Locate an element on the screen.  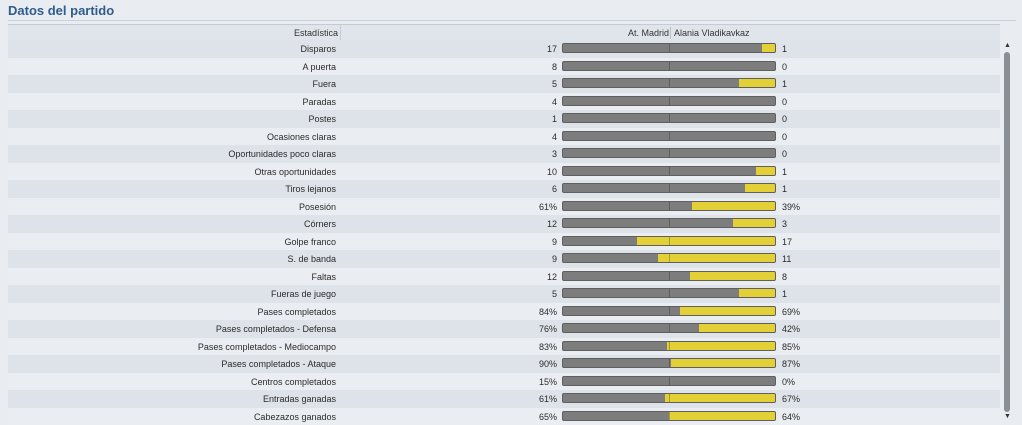
home-value: 8 is located at coordinates (554, 67).